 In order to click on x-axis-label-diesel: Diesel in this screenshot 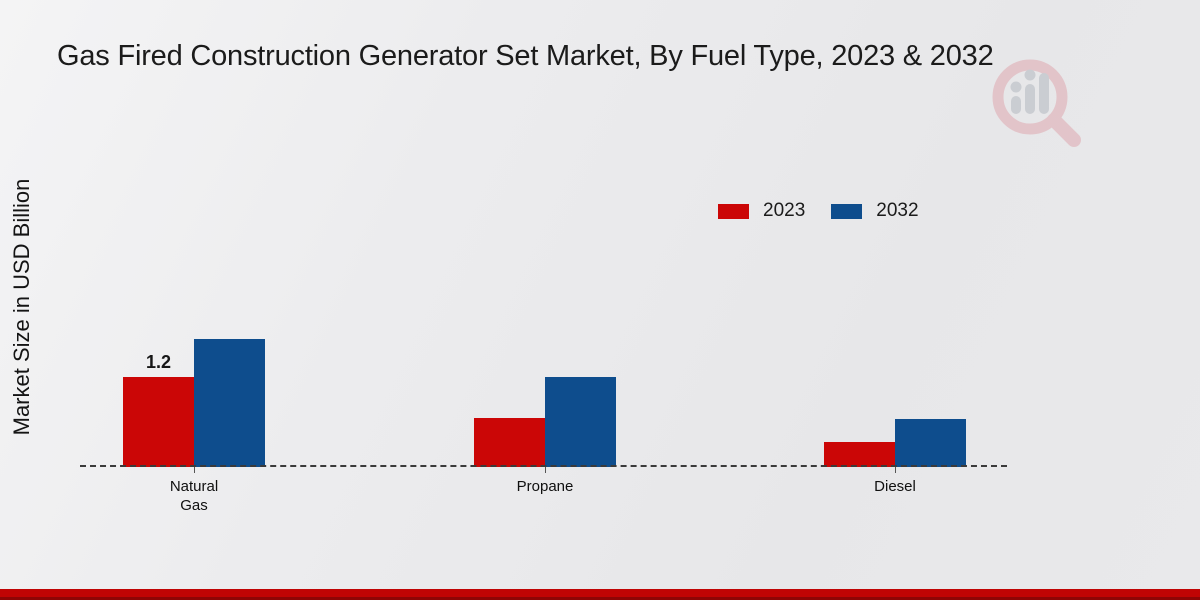, I will do `click(895, 486)`.